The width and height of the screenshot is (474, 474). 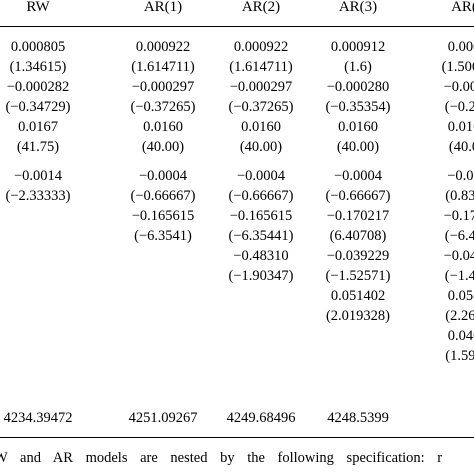 What do you see at coordinates (358, 296) in the screenshot?
I see `table-cell: 0.051402` at bounding box center [358, 296].